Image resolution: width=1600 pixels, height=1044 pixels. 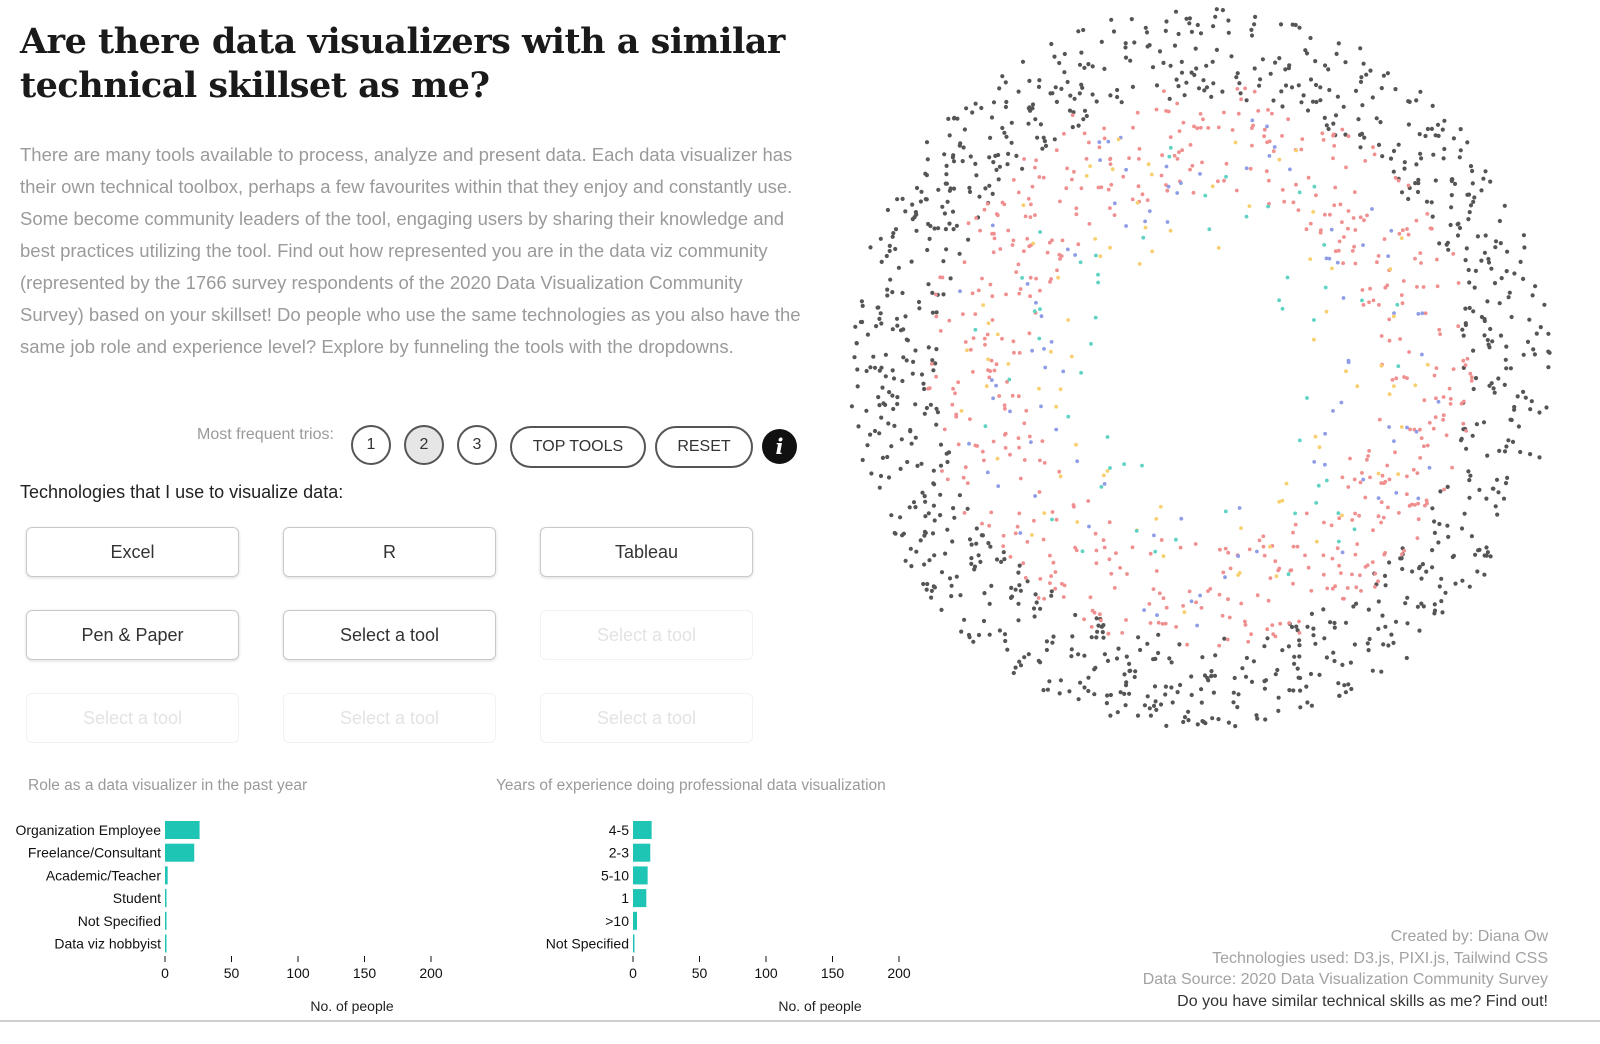 I want to click on role-bar, so click(x=166, y=898).